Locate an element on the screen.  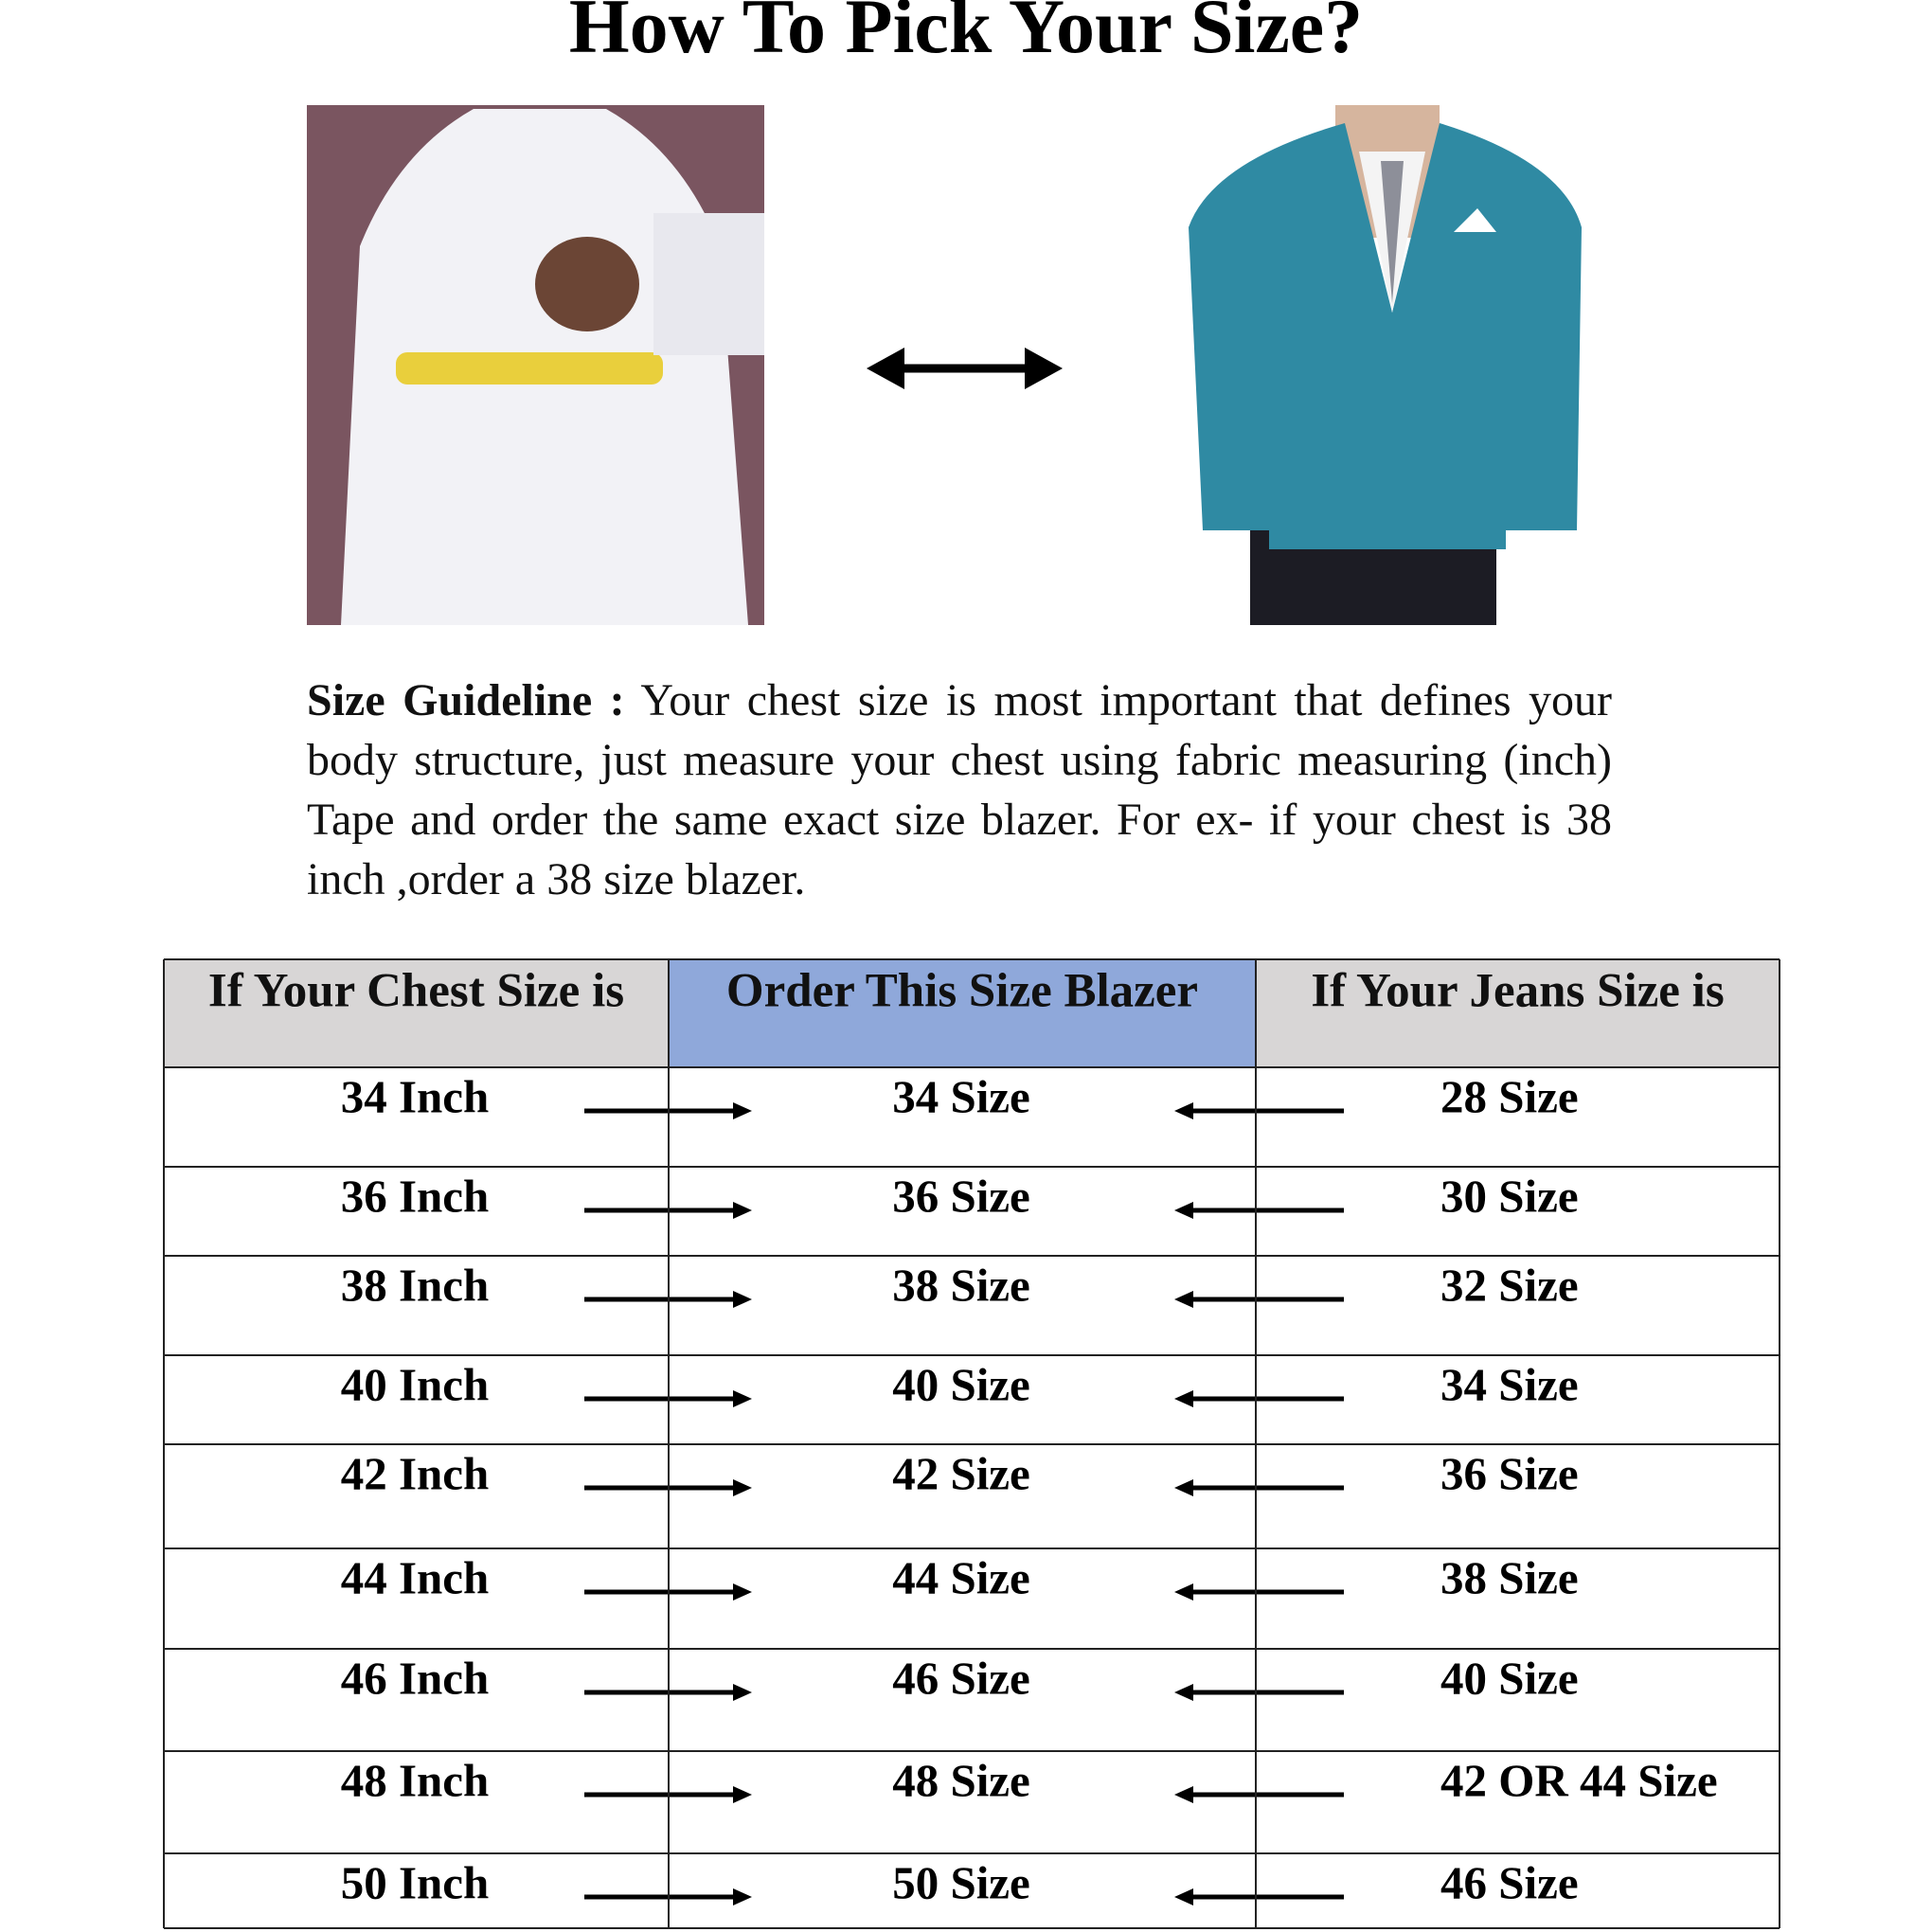
blazer-size: 48 Size is located at coordinates (961, 1780).